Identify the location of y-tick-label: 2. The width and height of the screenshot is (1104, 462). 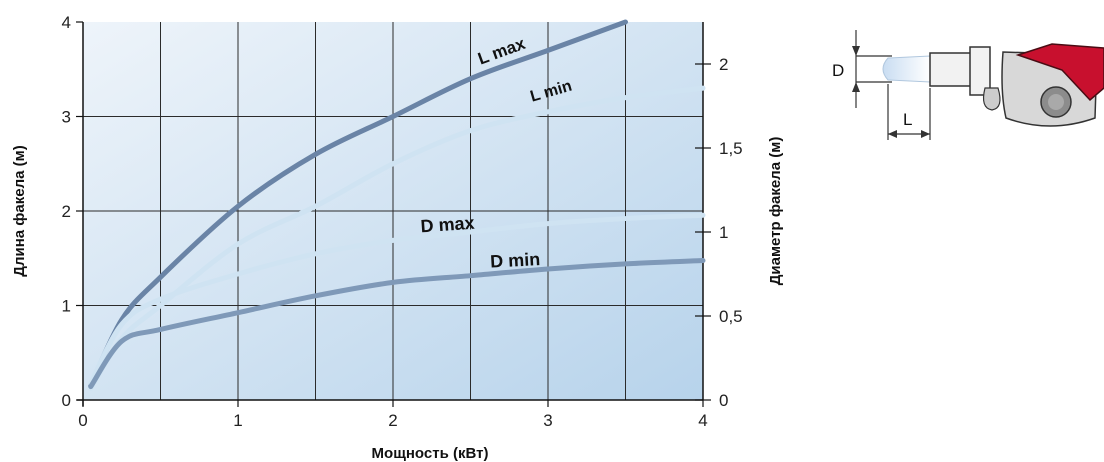
(66, 211).